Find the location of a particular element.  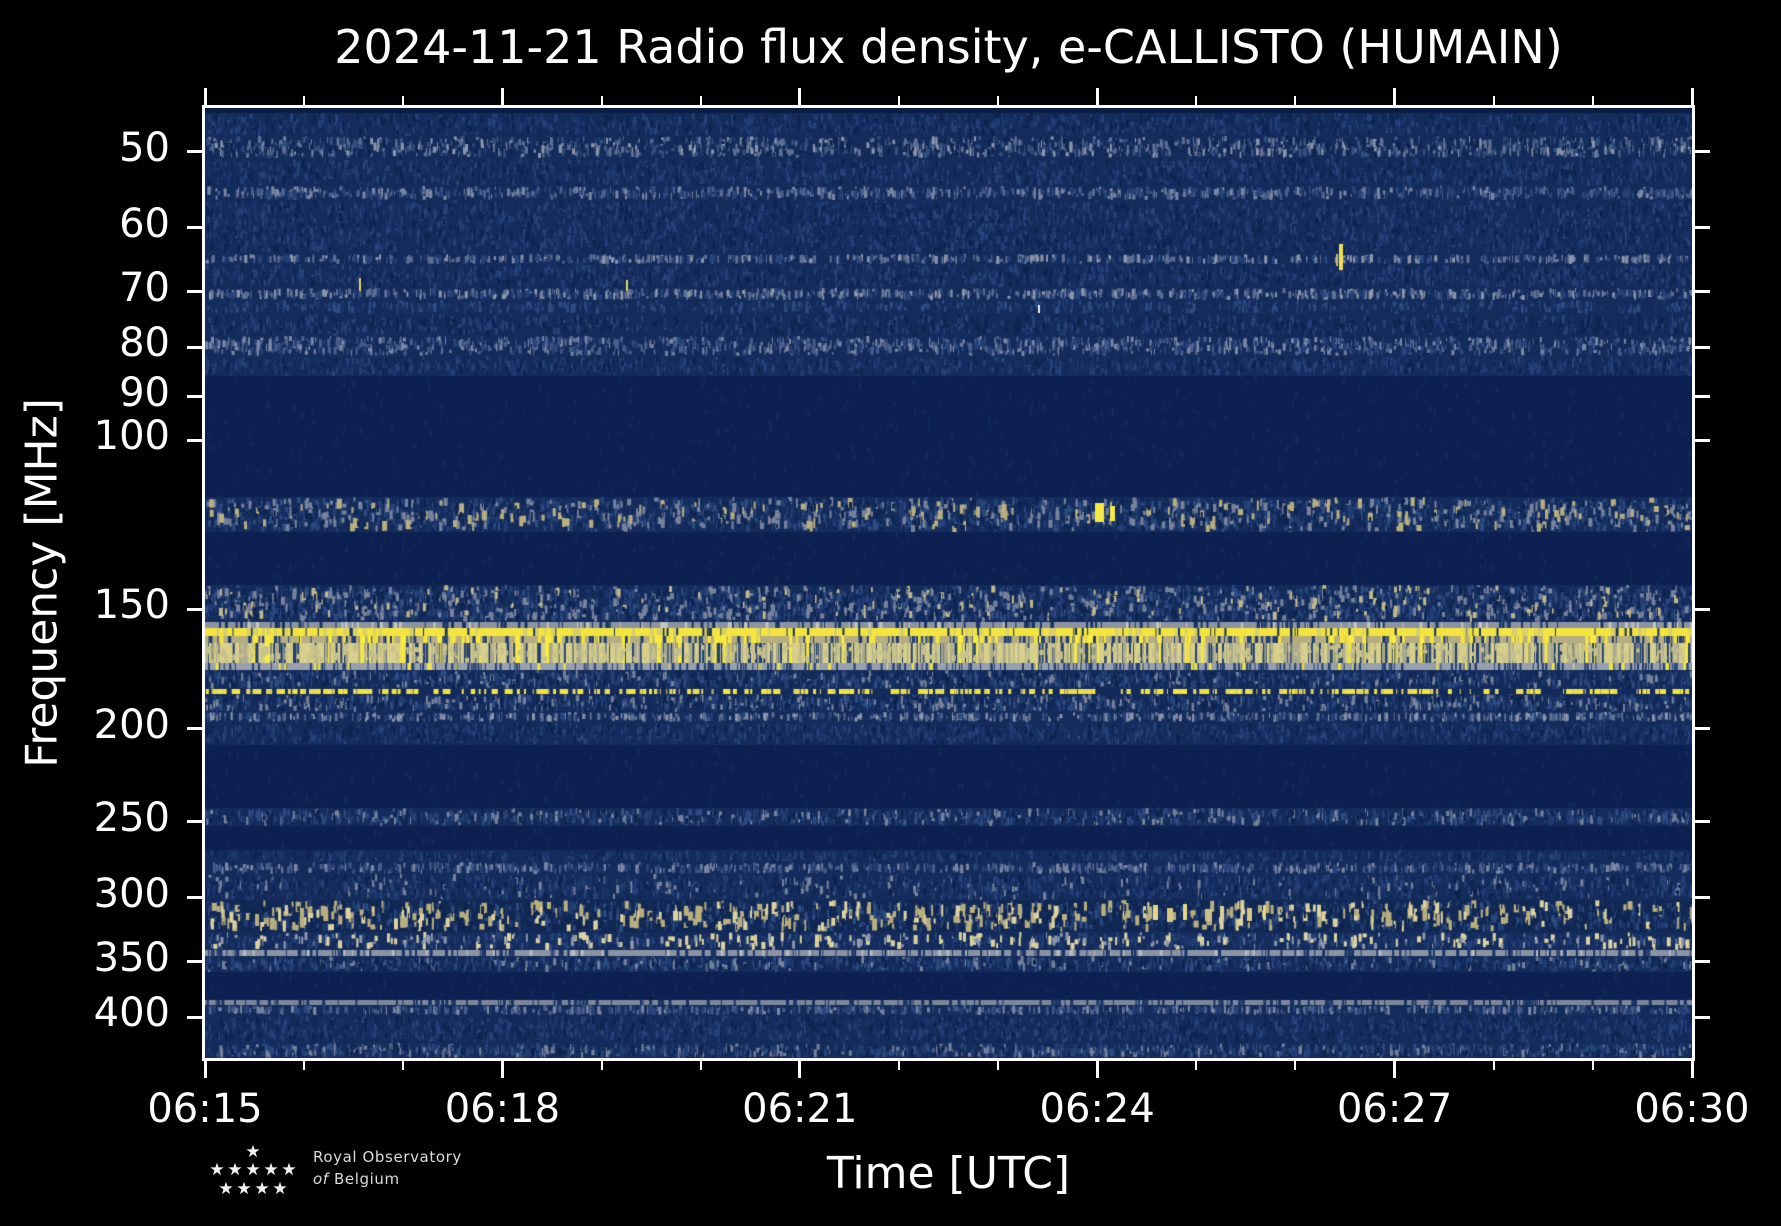

y-tick-label: 70 is located at coordinates (144, 287).